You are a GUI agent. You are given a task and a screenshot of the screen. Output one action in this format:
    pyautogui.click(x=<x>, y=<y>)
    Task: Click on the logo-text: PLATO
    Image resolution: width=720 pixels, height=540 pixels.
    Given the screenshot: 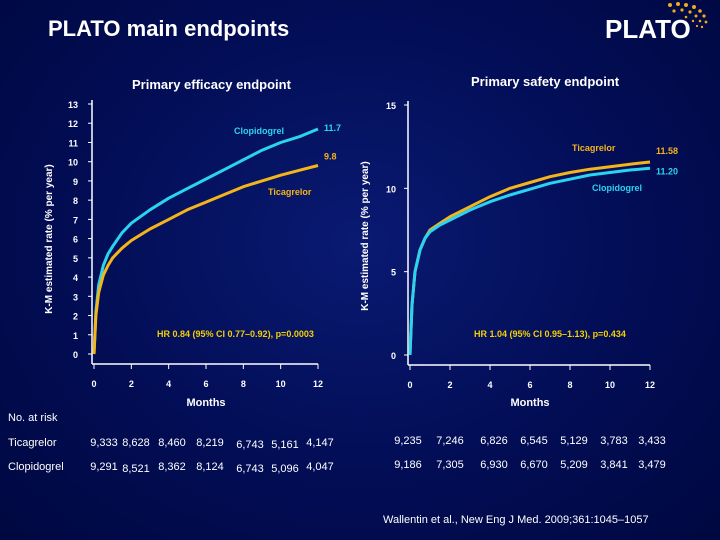 What is the action you would take?
    pyautogui.click(x=648, y=29)
    